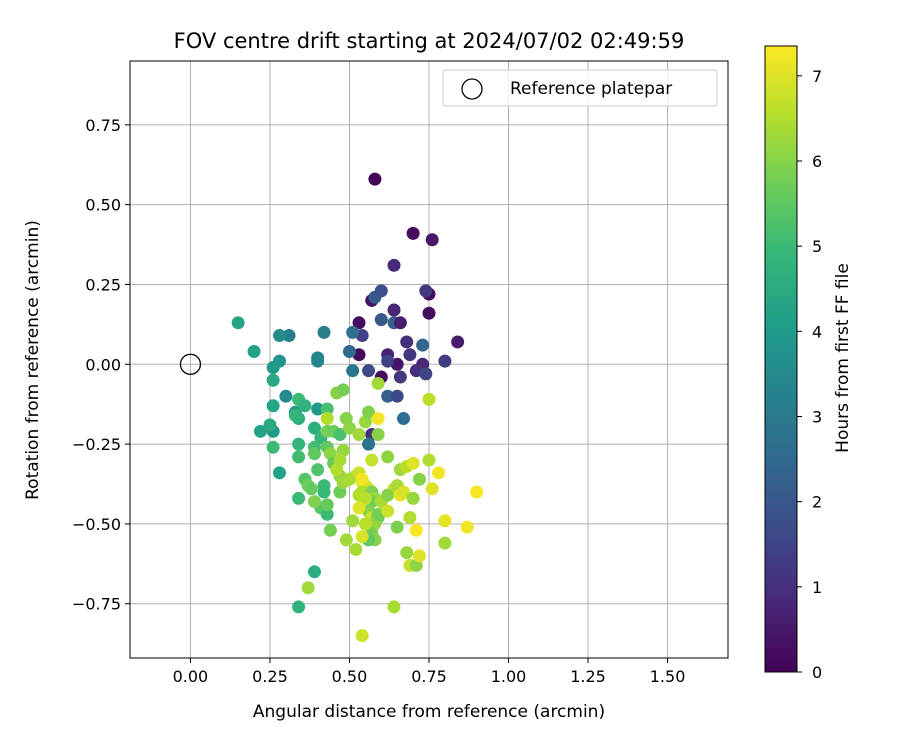 The width and height of the screenshot is (900, 750). What do you see at coordinates (472, 89) in the screenshot?
I see `legend-marker` at bounding box center [472, 89].